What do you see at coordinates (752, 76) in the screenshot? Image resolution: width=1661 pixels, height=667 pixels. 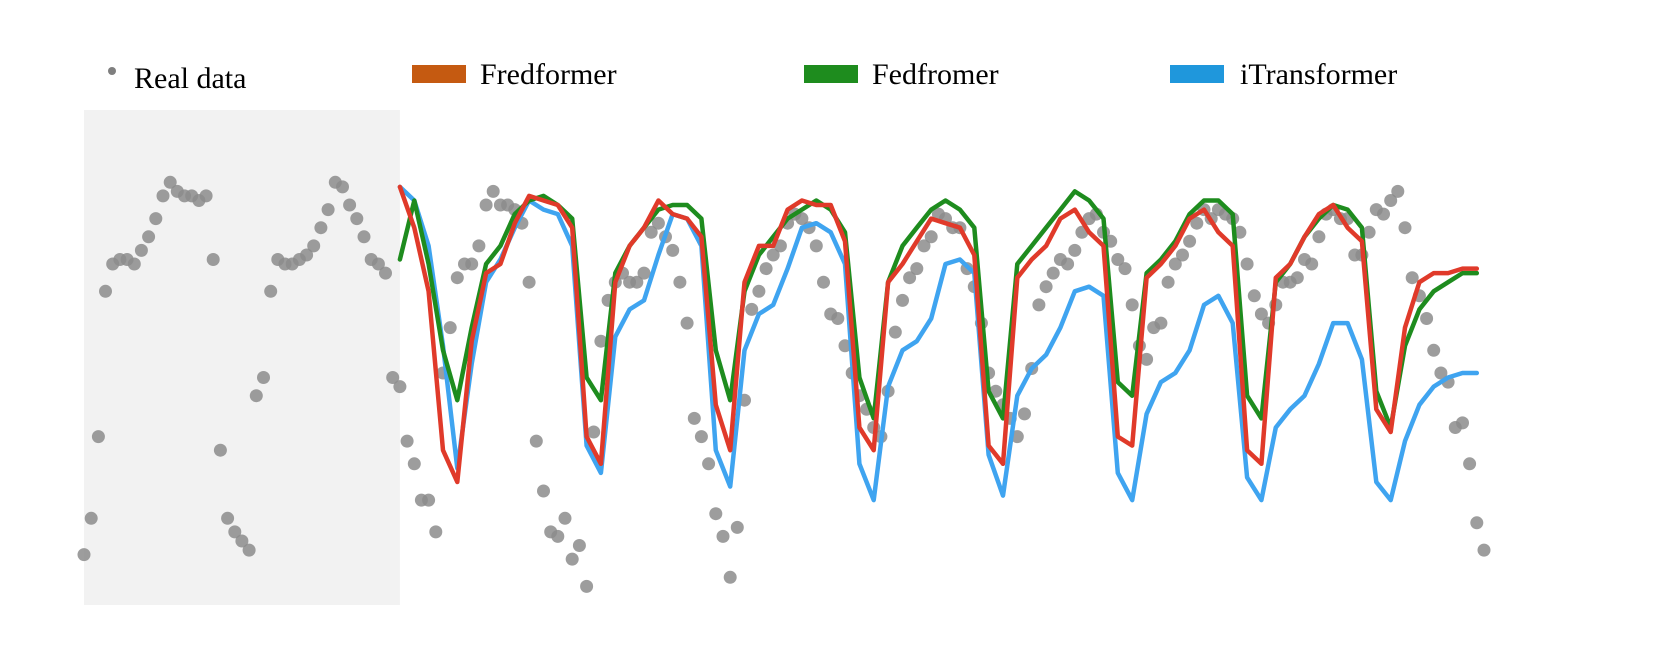 I see `legend: Real data Fredformer Fedfromer iTransformer` at bounding box center [752, 76].